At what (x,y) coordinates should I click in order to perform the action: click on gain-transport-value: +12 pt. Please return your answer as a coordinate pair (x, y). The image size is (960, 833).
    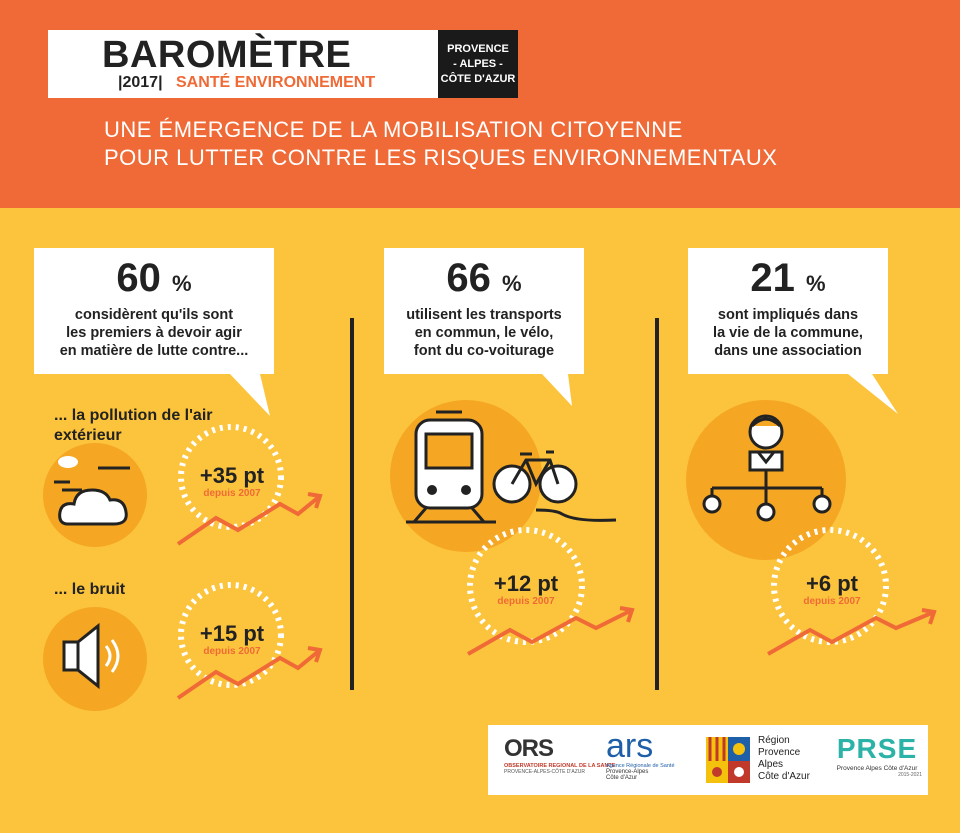
    Looking at the image, I should click on (526, 583).